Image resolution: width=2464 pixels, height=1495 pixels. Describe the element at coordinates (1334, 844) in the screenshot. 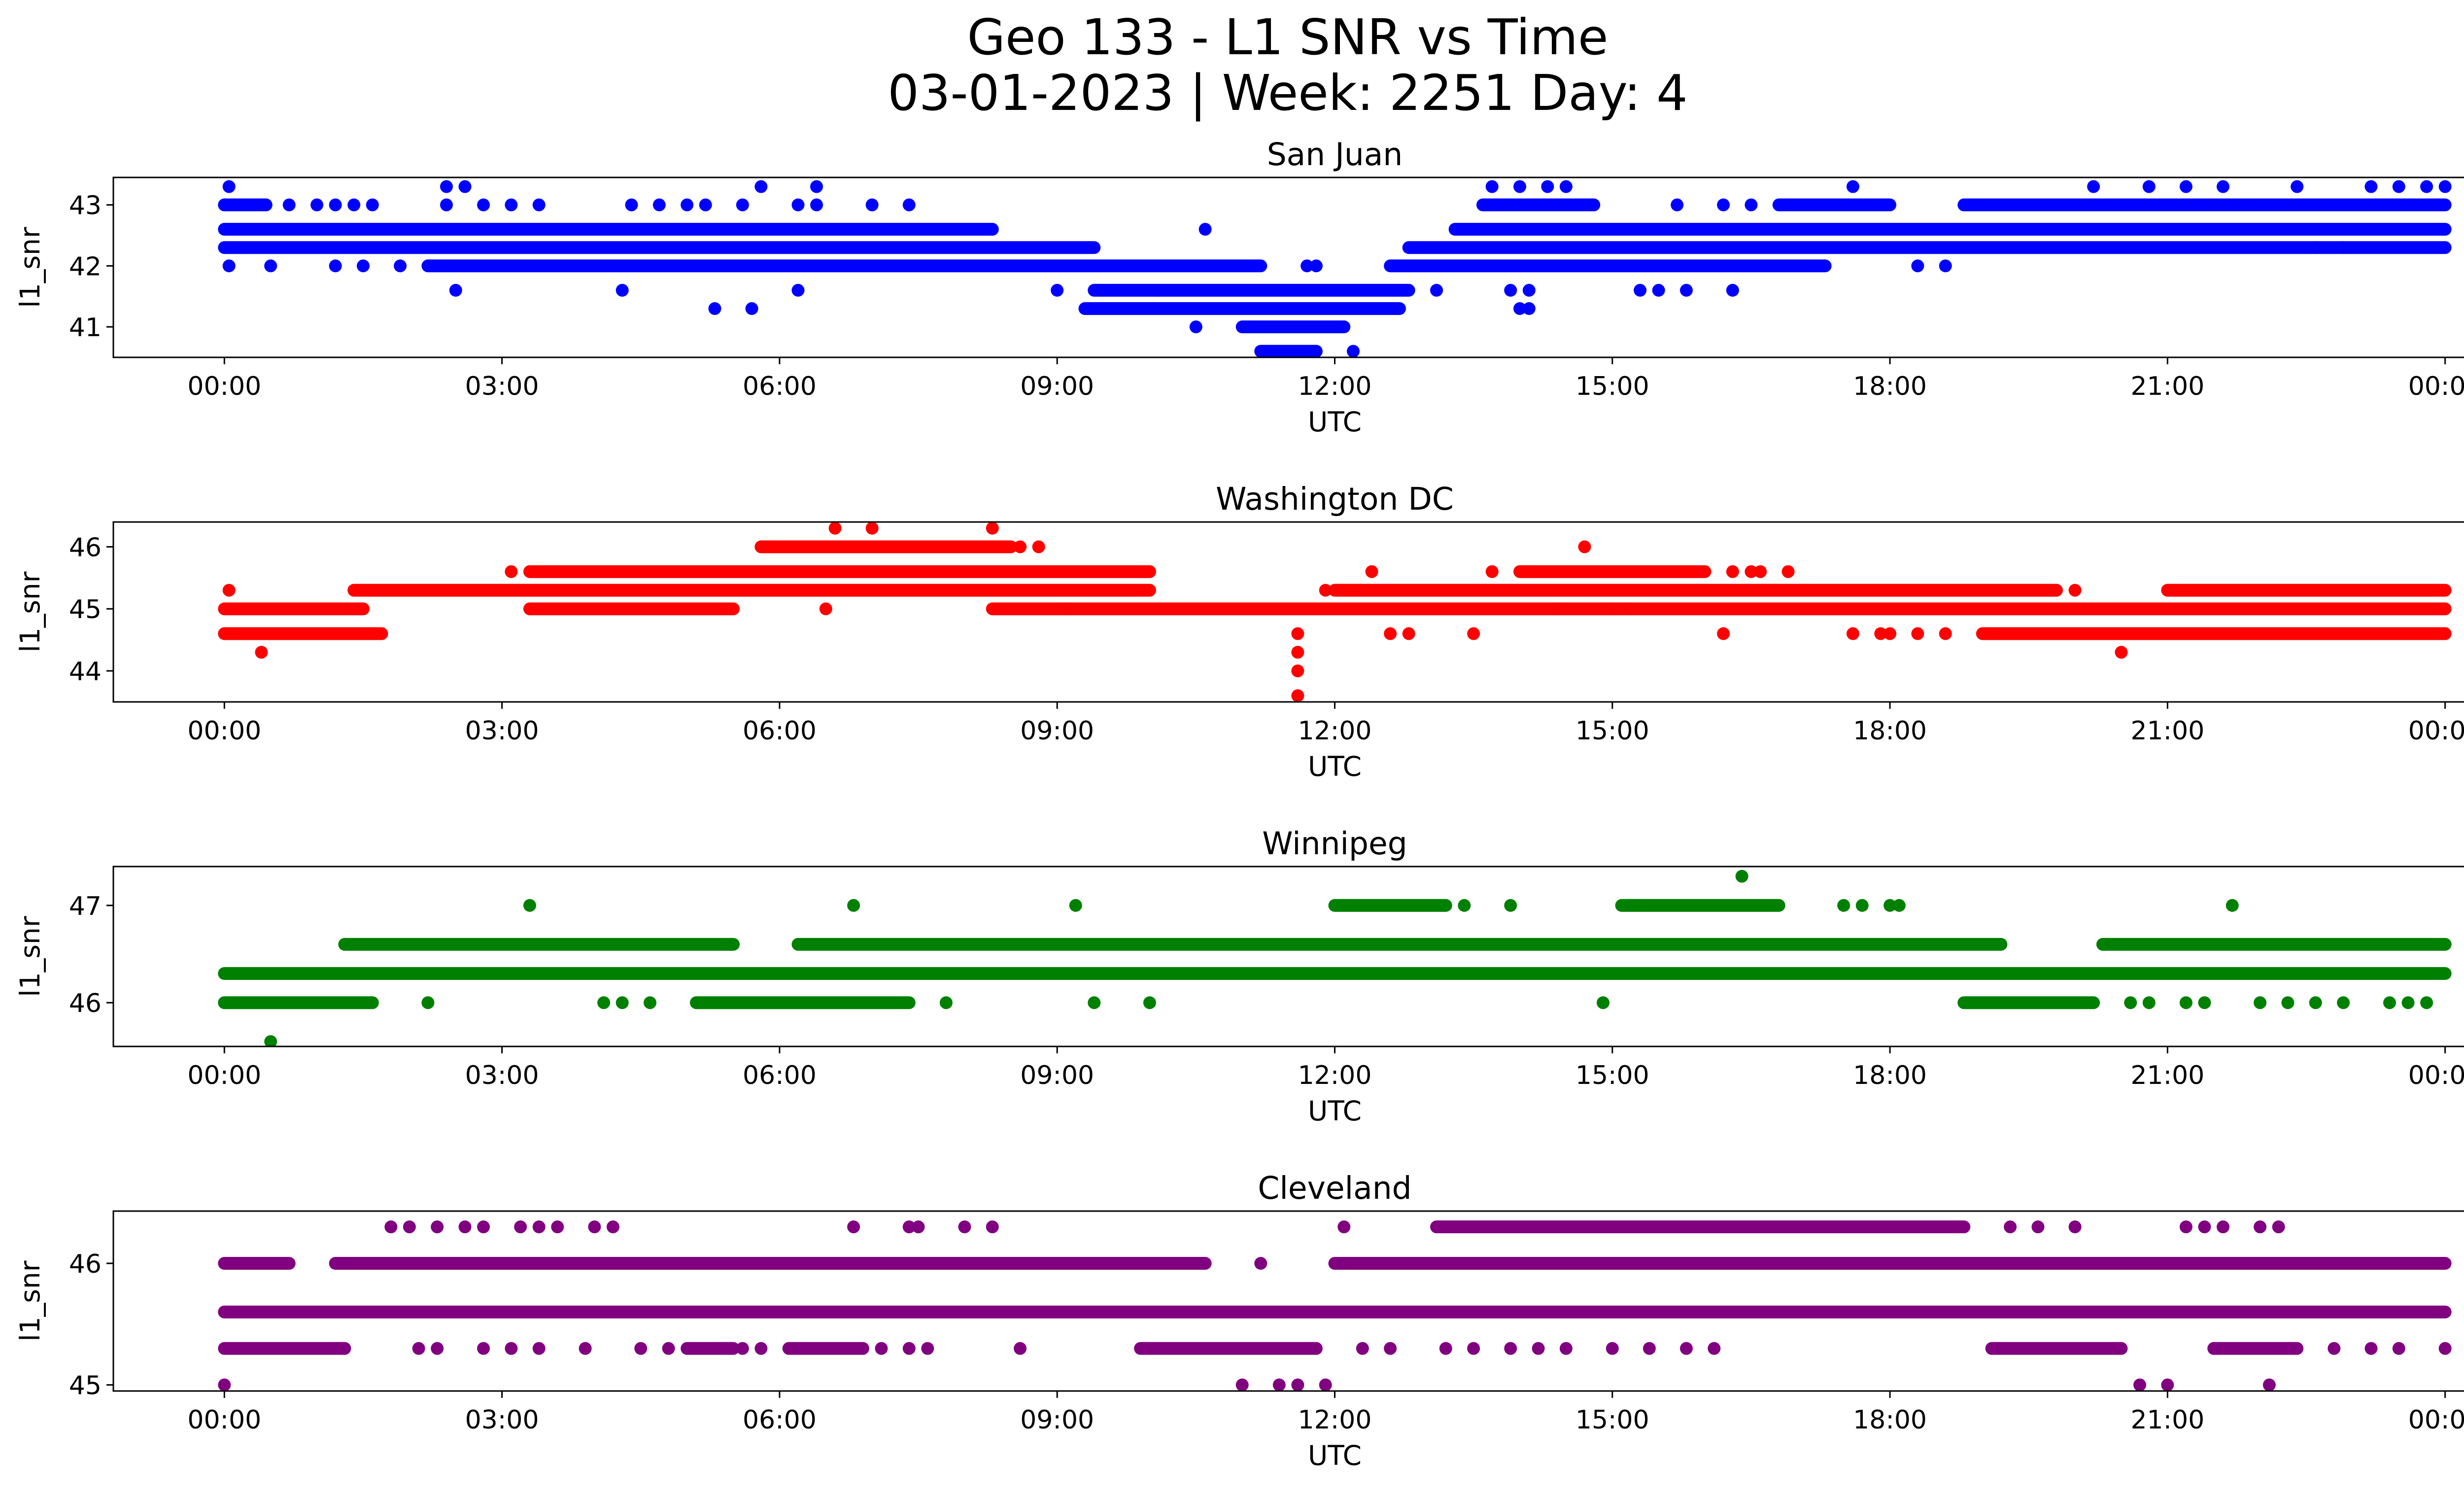

I see `subplot-title: Winnipeg` at that location.